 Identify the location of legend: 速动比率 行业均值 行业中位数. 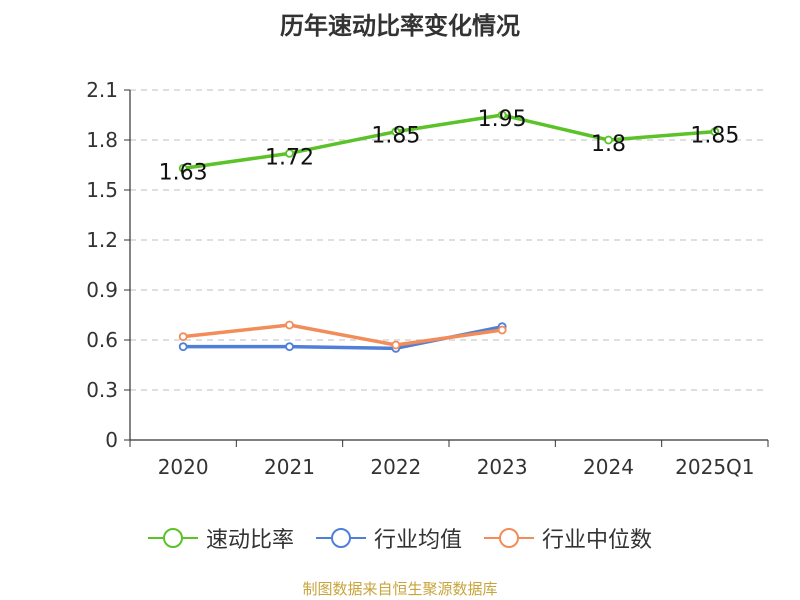
(400, 538).